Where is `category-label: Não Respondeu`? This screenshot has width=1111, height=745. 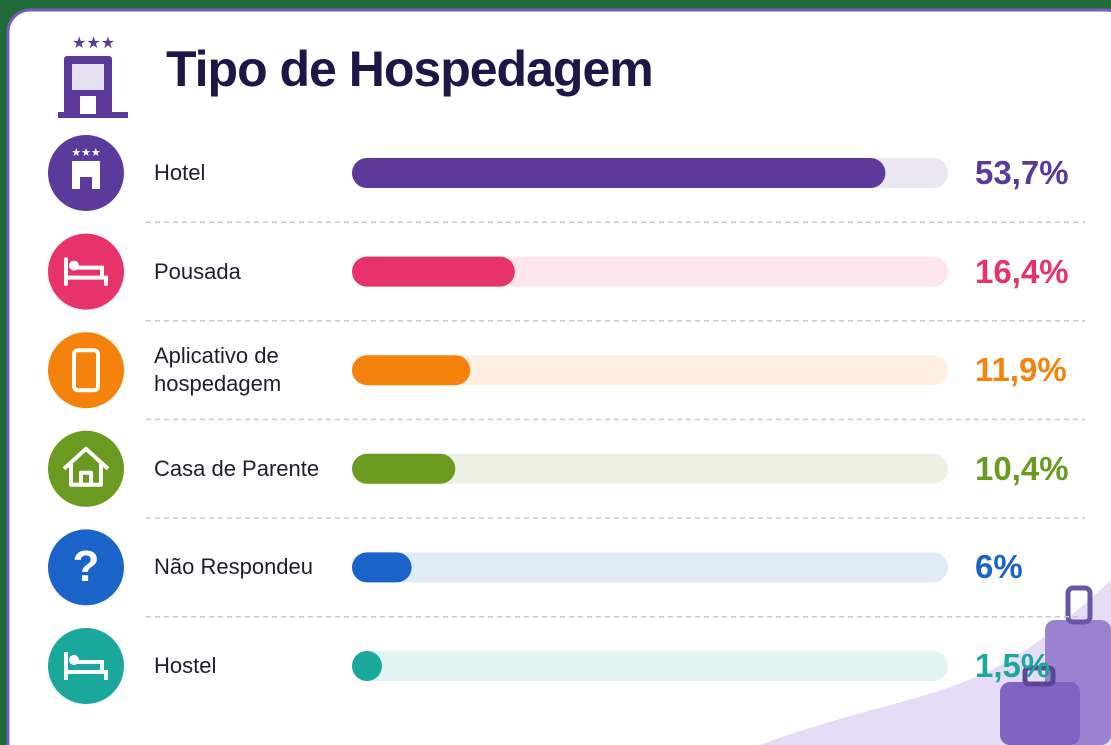 category-label: Não Respondeu is located at coordinates (234, 567).